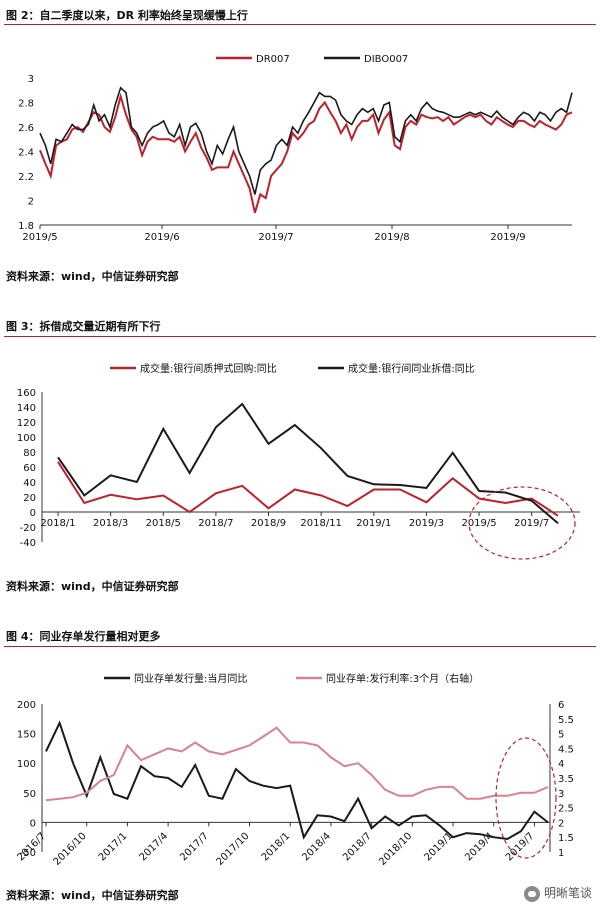 The width and height of the screenshot is (600, 914). What do you see at coordinates (561, 794) in the screenshot?
I see `y2-tick-label: 3` at bounding box center [561, 794].